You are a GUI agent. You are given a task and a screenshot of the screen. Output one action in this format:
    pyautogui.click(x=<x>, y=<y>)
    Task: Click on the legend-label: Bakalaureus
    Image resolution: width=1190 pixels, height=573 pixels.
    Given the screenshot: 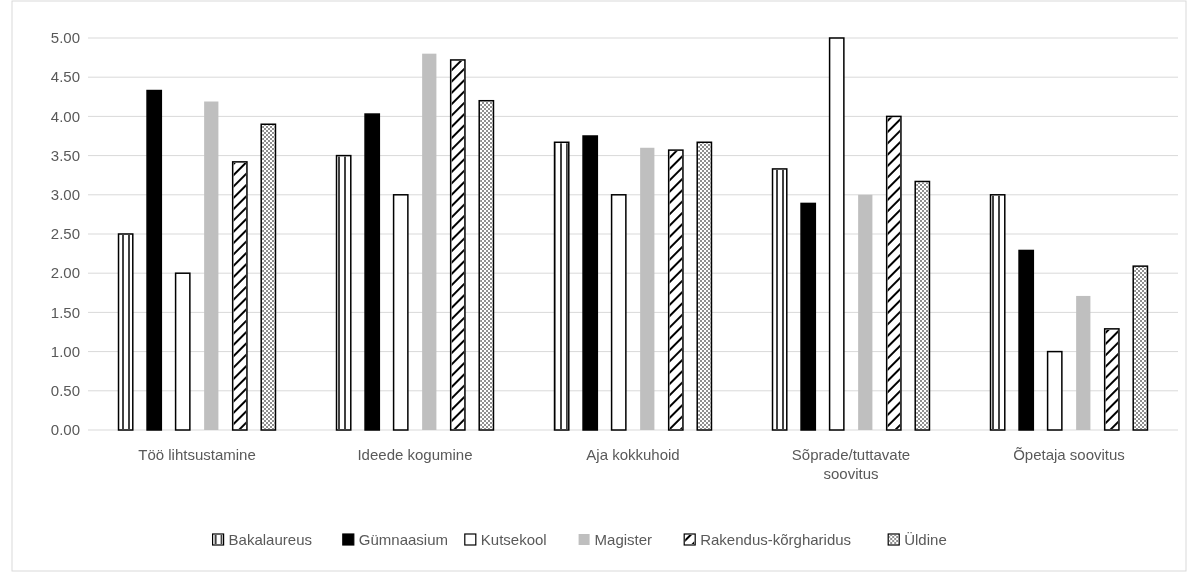 What is the action you would take?
    pyautogui.click(x=270, y=540)
    